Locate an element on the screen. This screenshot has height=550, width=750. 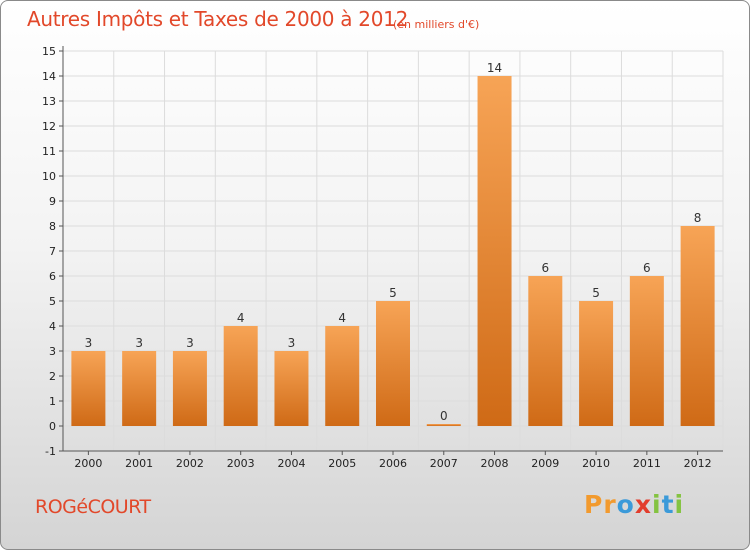
value-label-2004: 3 is located at coordinates (292, 343).